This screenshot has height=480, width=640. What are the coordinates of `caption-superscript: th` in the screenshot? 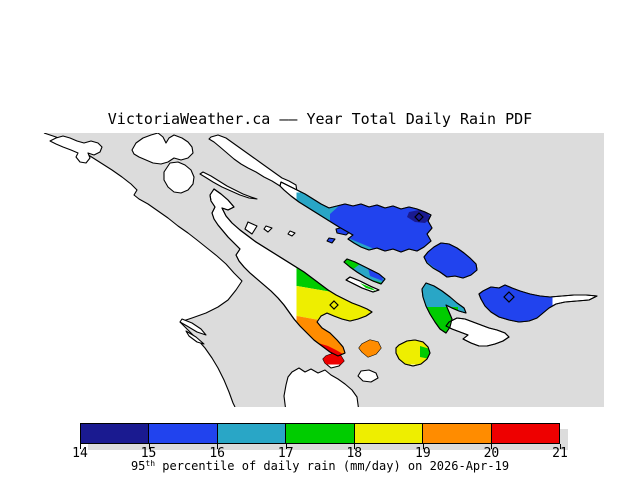 It's located at (150, 463).